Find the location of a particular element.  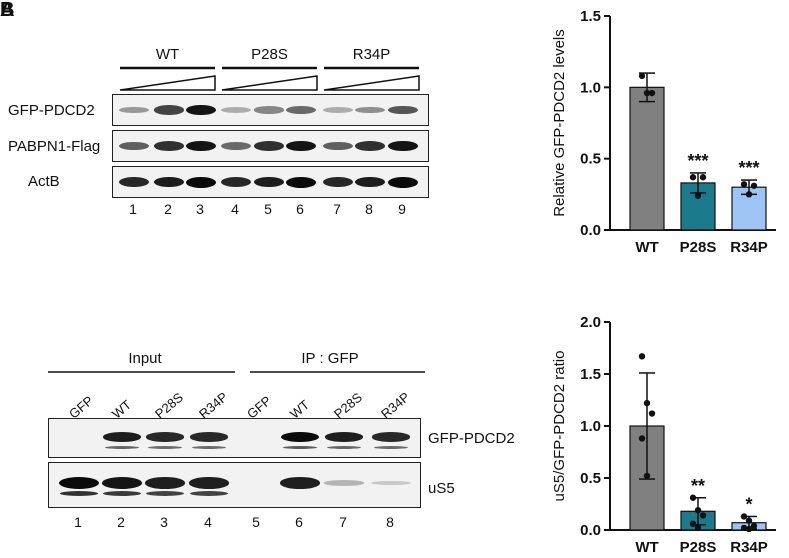

row-label-b-gfp-pdcd2: GFP-PDCD2 is located at coordinates (471, 438).